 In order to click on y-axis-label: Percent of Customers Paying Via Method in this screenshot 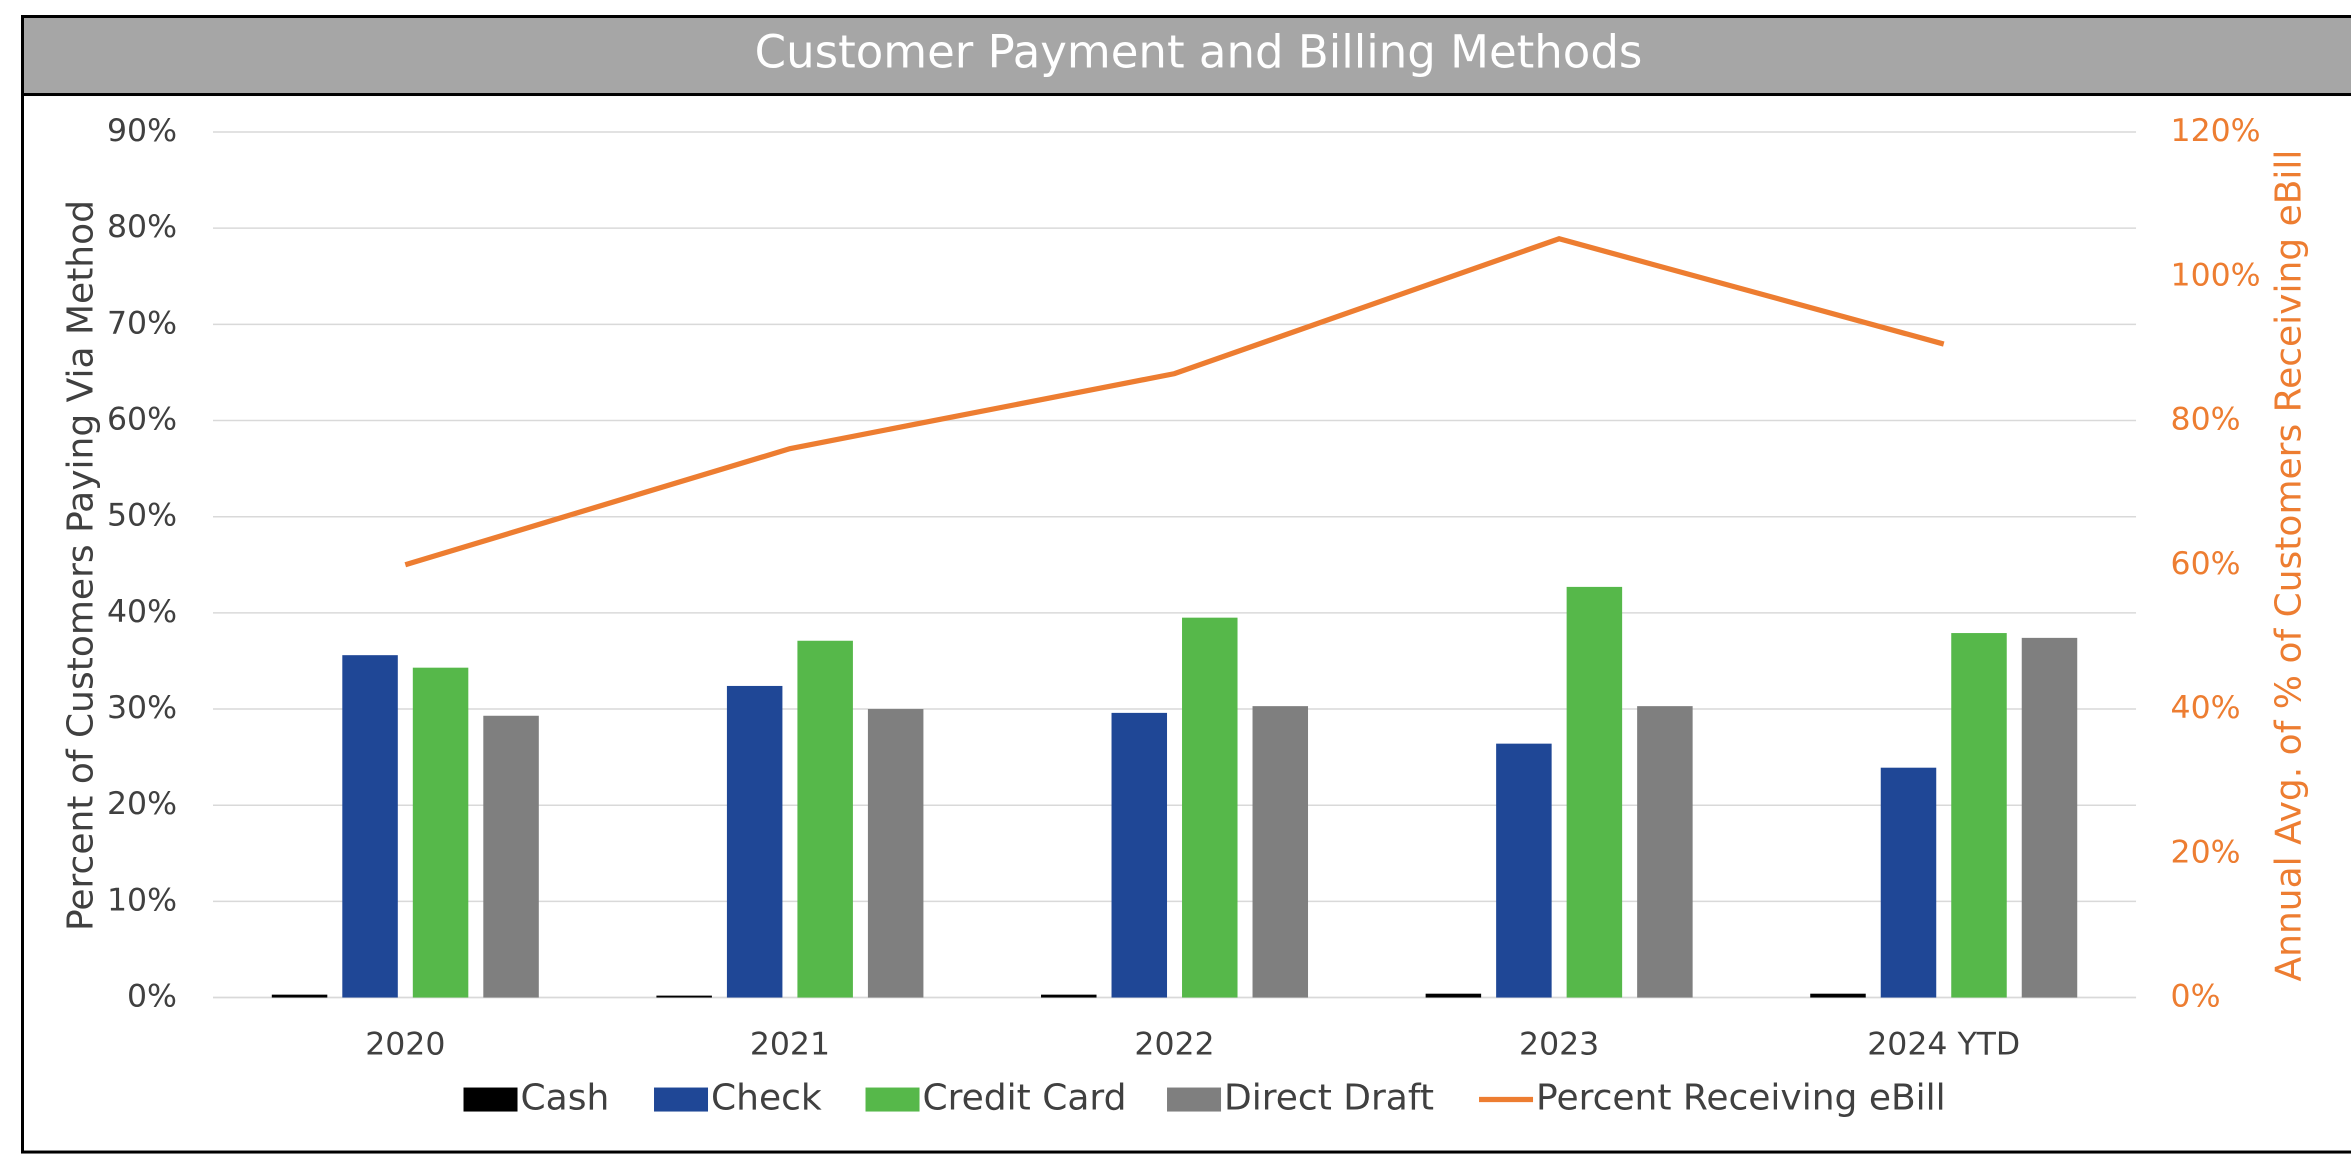, I will do `click(81, 565)`.